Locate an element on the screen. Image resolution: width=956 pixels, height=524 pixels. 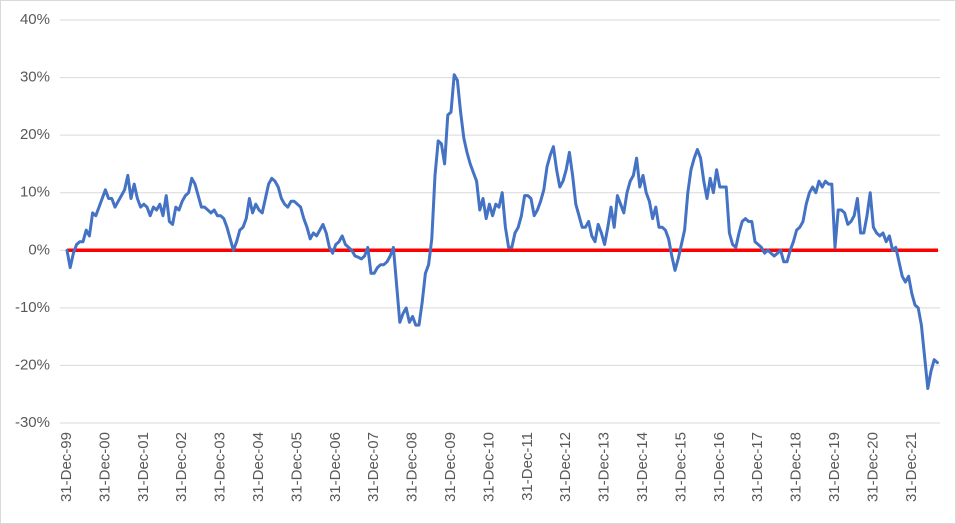
x-tick-label: 31-Dec-04 is located at coordinates (258, 467).